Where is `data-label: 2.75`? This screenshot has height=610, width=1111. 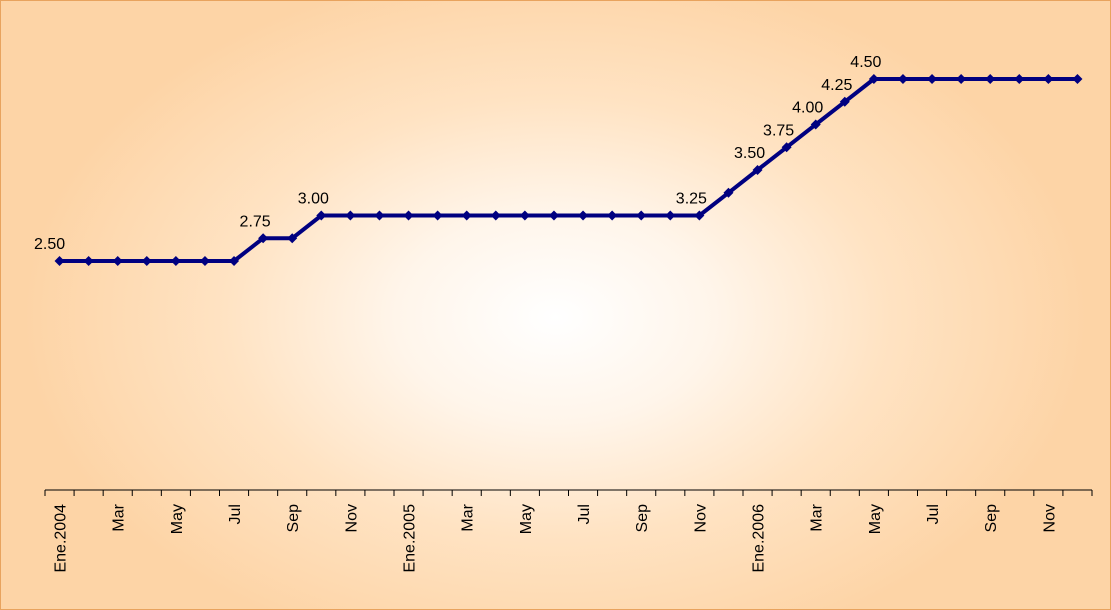
data-label: 2.75 is located at coordinates (255, 221).